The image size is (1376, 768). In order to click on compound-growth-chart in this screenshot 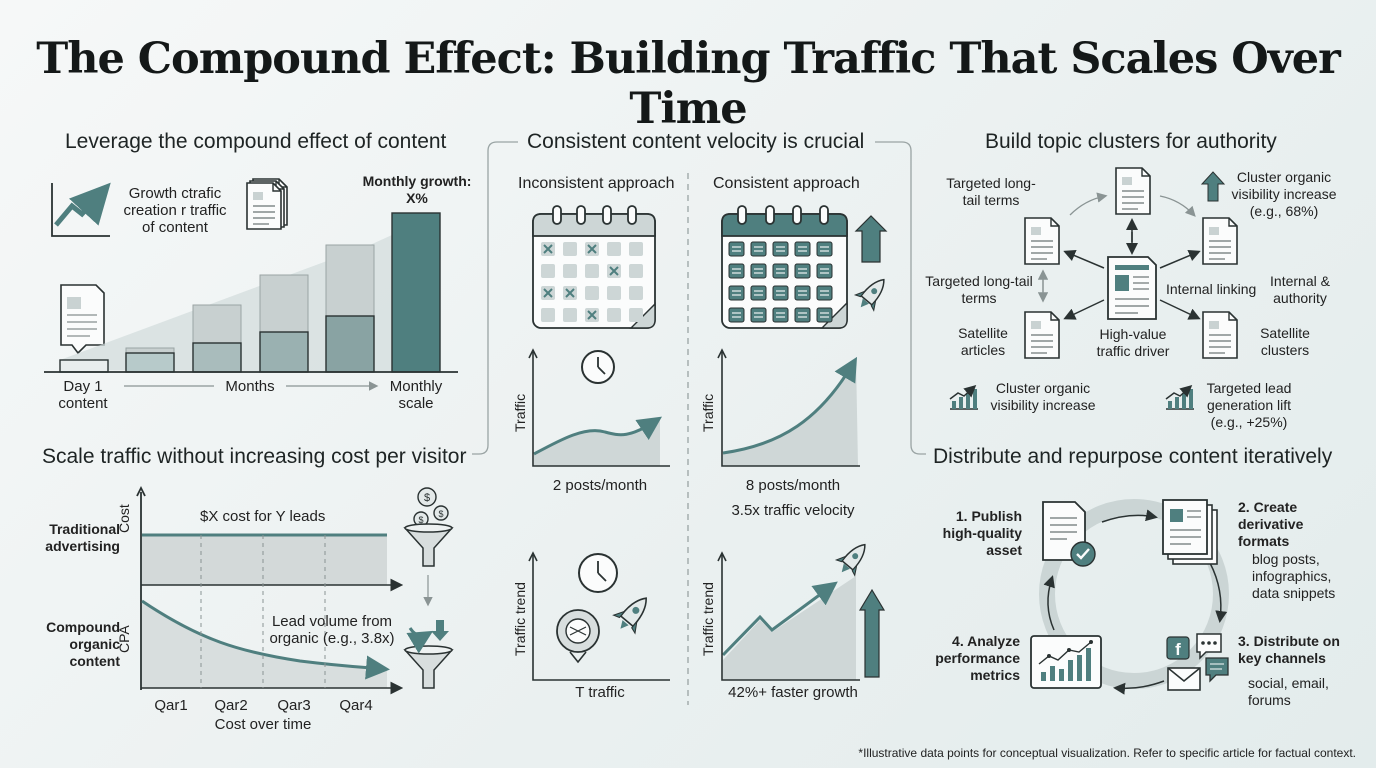, I will do `click(251, 284)`.